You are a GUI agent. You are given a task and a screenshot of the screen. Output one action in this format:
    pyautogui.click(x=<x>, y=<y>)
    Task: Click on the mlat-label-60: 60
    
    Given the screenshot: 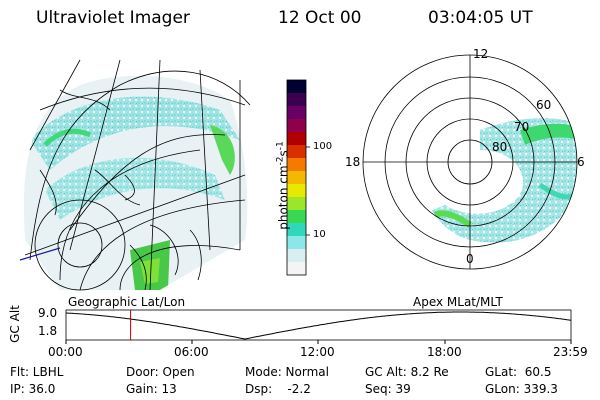 What is the action you would take?
    pyautogui.click(x=544, y=105)
    